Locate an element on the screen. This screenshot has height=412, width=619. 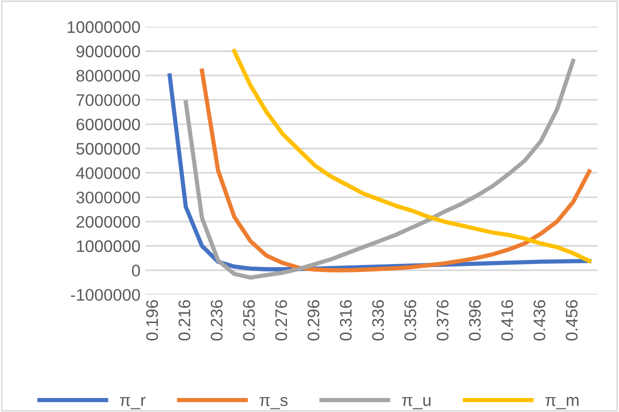
x-tick-label: 0.376 is located at coordinates (442, 320).